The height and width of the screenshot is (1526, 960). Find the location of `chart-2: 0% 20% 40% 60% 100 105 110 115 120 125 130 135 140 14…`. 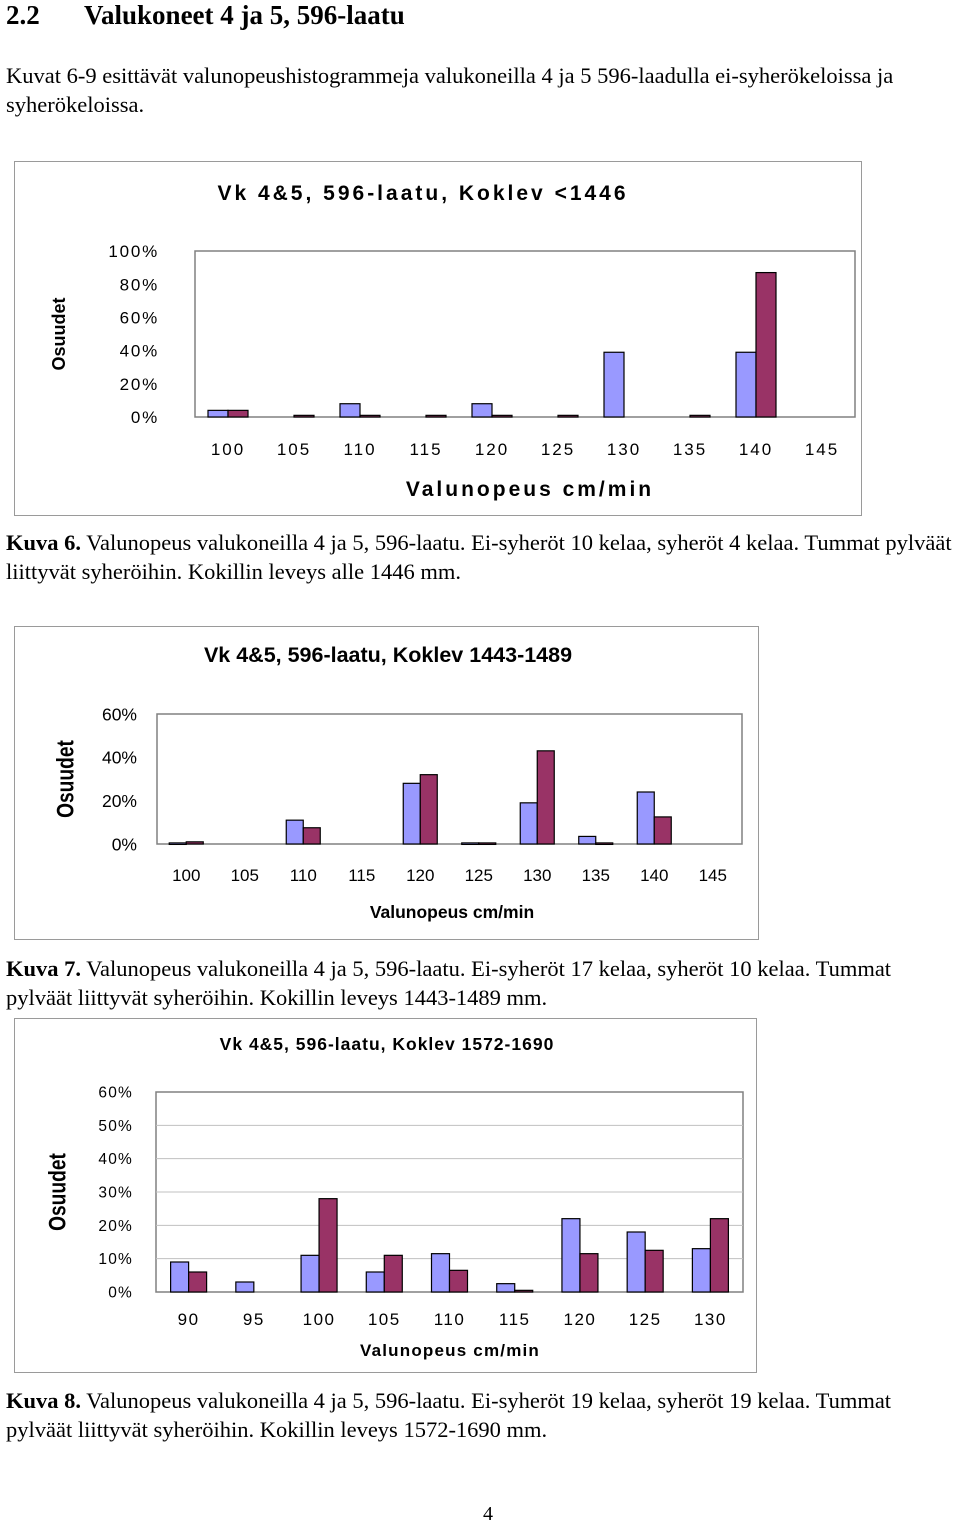

chart-2: 0% 20% 40% 60% 100 105 110 115 120 125 130 135 140 14… is located at coordinates (397, 782).